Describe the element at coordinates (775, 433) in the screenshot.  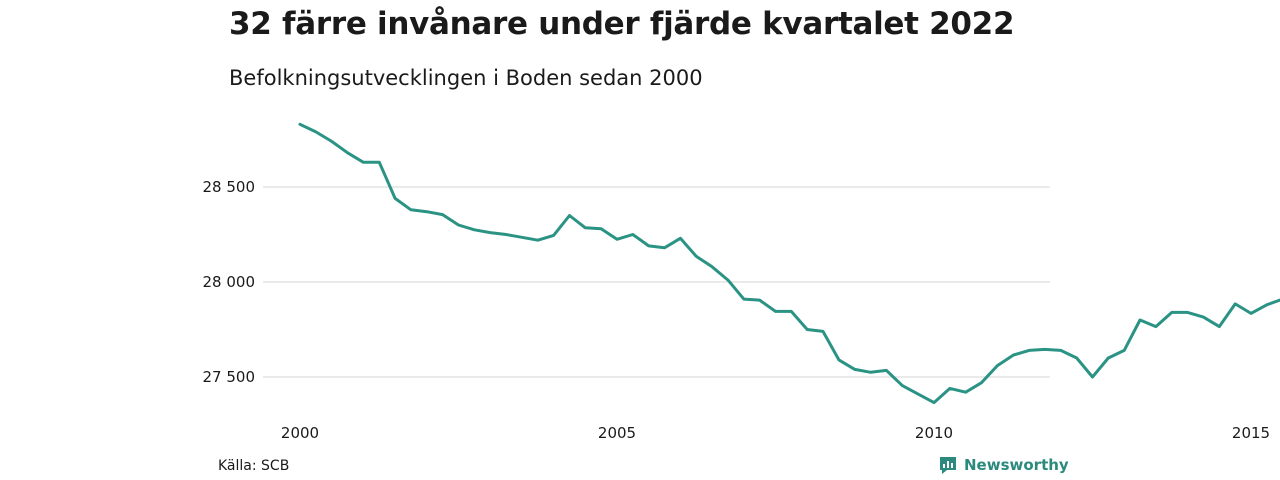
I see `x-axis-tick-labels: 20002005201020152020` at that location.